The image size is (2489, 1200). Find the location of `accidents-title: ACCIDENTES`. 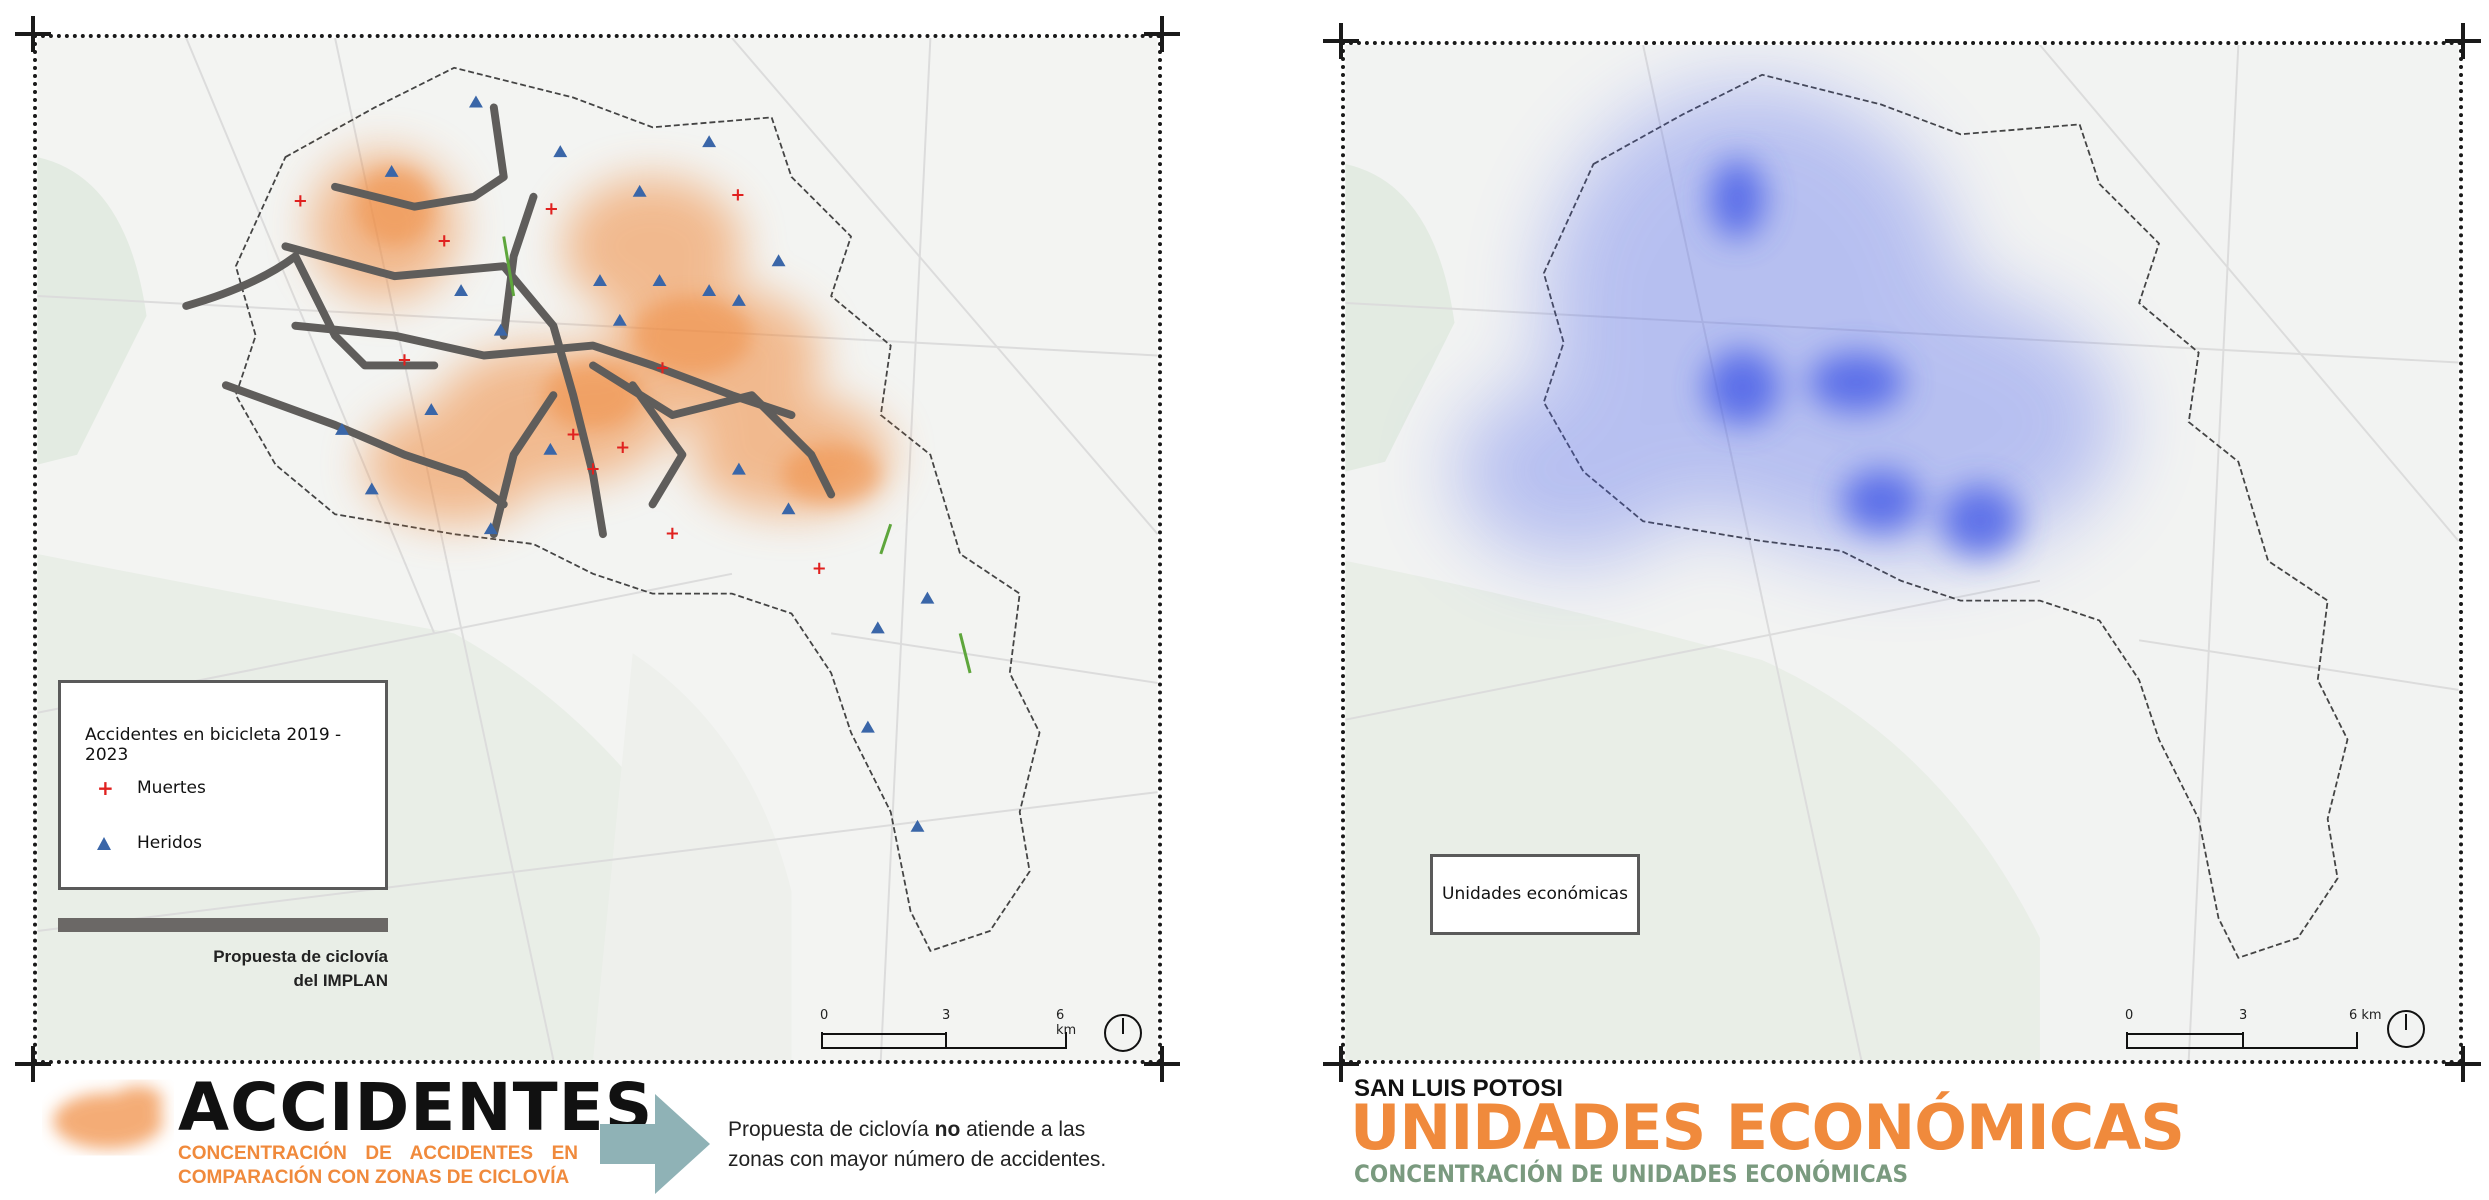

accidents-title: ACCIDENTES is located at coordinates (416, 1107).